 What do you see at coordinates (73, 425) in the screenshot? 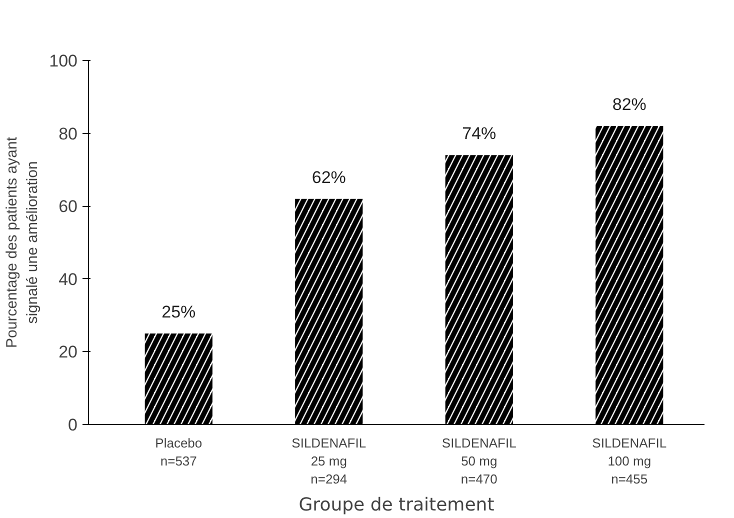
I see `y-tick-label: 0` at bounding box center [73, 425].